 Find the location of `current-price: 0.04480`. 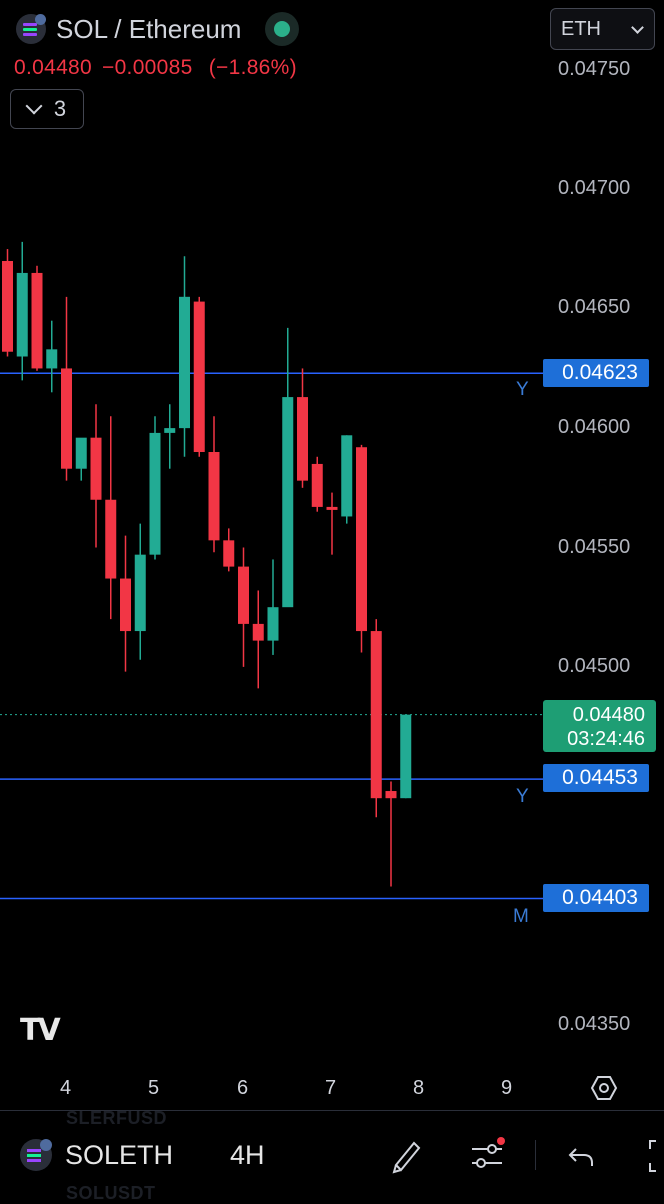

current-price: 0.04480 is located at coordinates (608, 715).